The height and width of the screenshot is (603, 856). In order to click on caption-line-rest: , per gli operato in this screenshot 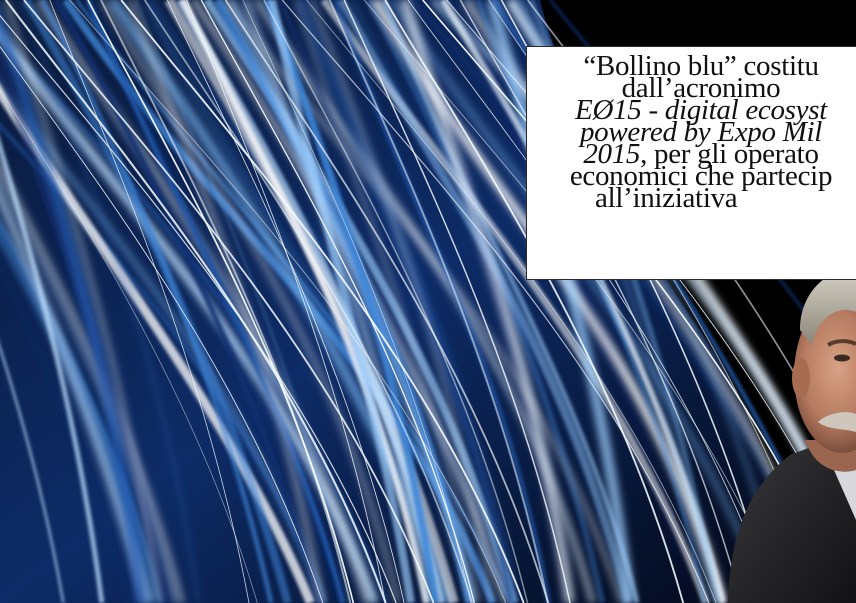, I will do `click(729, 154)`.